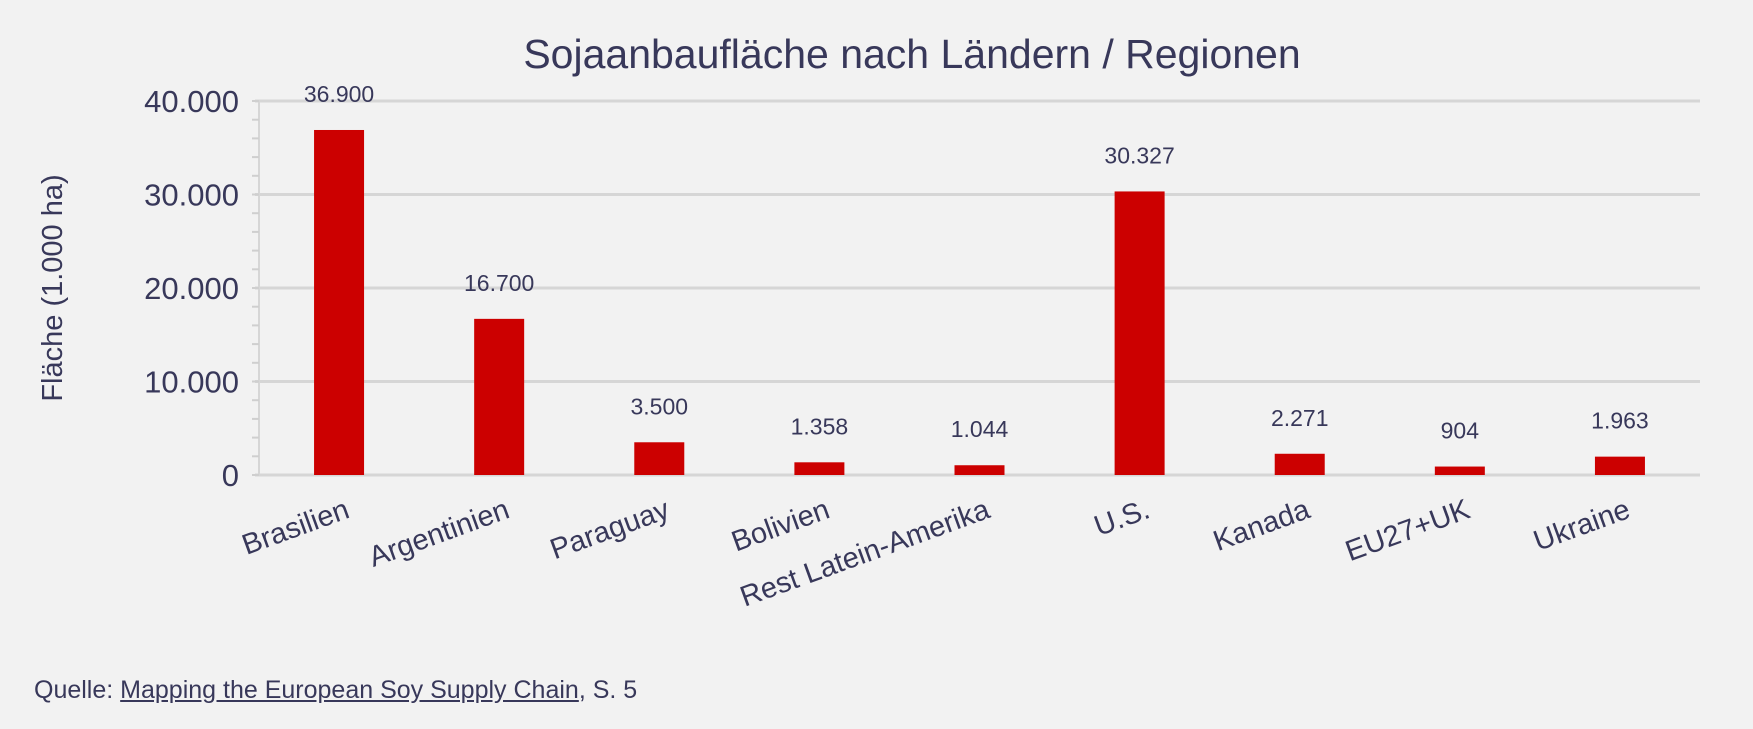  I want to click on x-tick-label: Brasilien, so click(295, 528).